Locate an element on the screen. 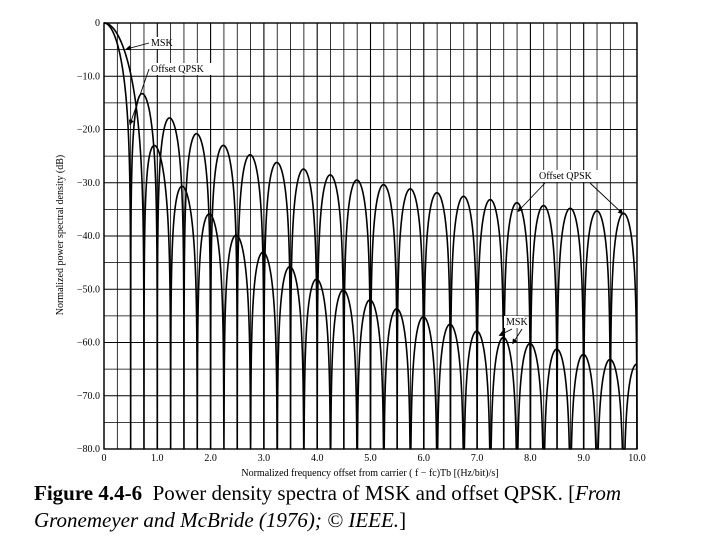  y-tick-label: −60.0 is located at coordinates (88, 343).